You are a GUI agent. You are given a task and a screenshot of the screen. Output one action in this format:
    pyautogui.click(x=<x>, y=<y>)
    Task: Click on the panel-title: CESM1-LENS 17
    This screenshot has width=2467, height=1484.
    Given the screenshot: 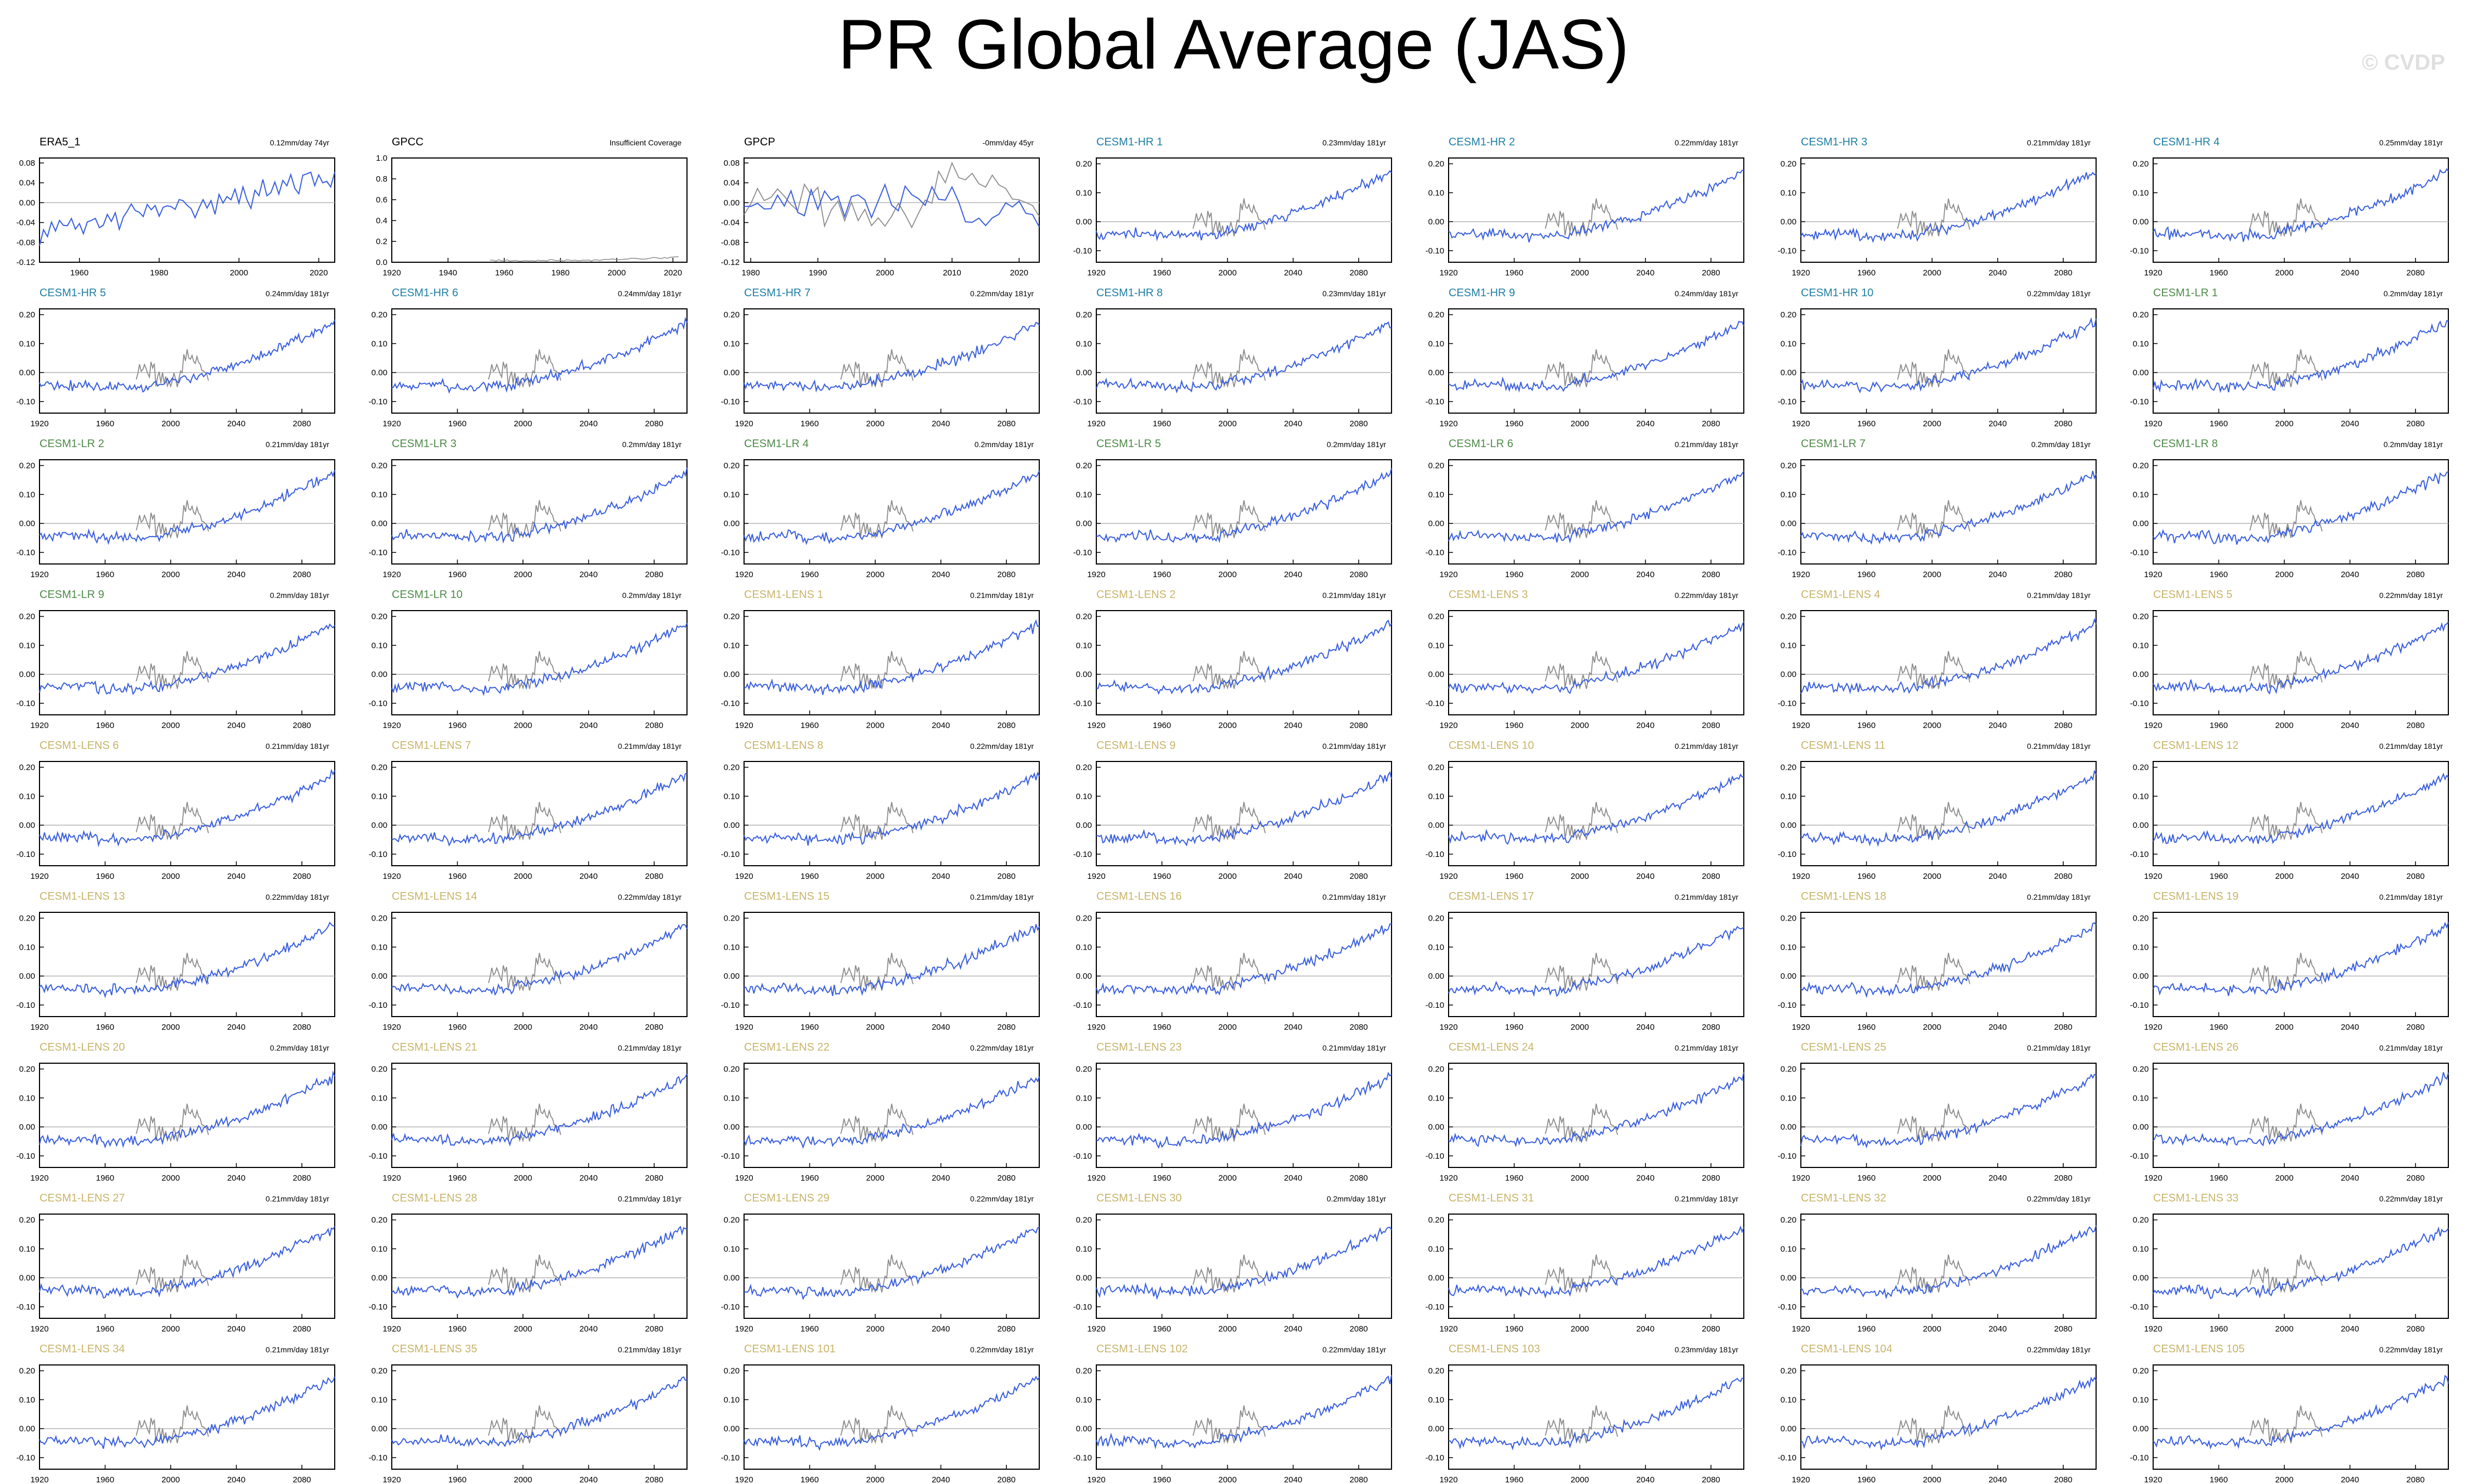 What is the action you would take?
    pyautogui.click(x=1491, y=896)
    